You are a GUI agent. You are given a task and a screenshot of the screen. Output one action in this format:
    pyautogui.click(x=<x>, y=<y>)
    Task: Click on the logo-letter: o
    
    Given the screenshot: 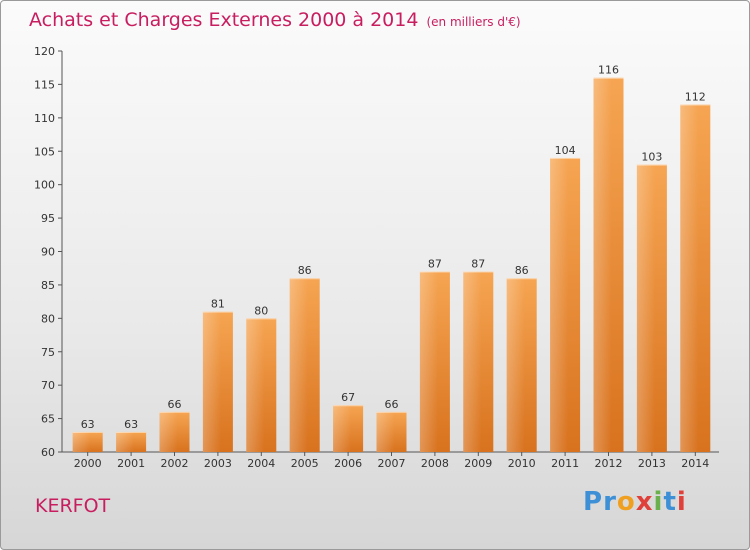 What is the action you would take?
    pyautogui.click(x=626, y=502)
    